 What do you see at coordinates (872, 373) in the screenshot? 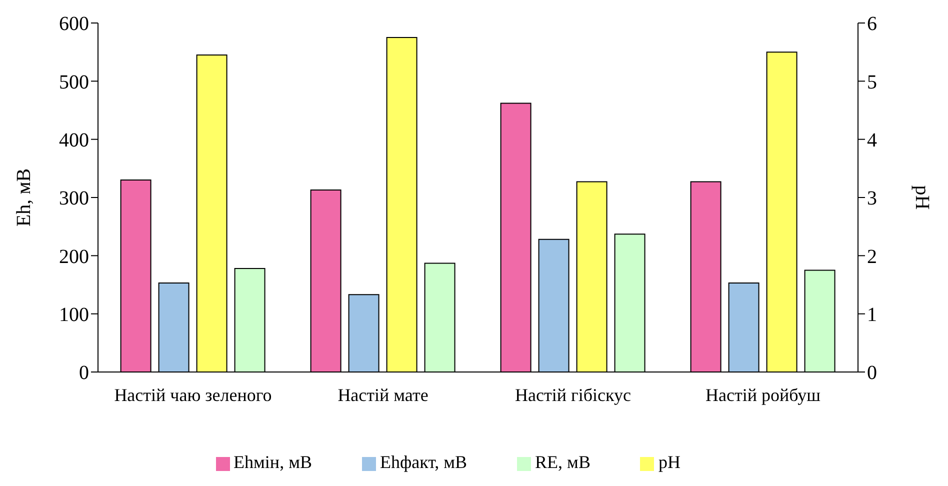
I see `y2-tick-label: 0` at bounding box center [872, 373].